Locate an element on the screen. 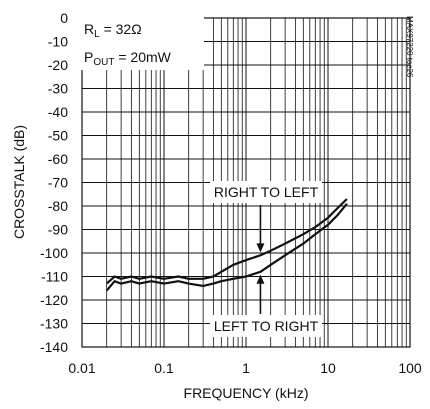 This screenshot has width=430, height=409. series-line-right-to-left is located at coordinates (226, 241).